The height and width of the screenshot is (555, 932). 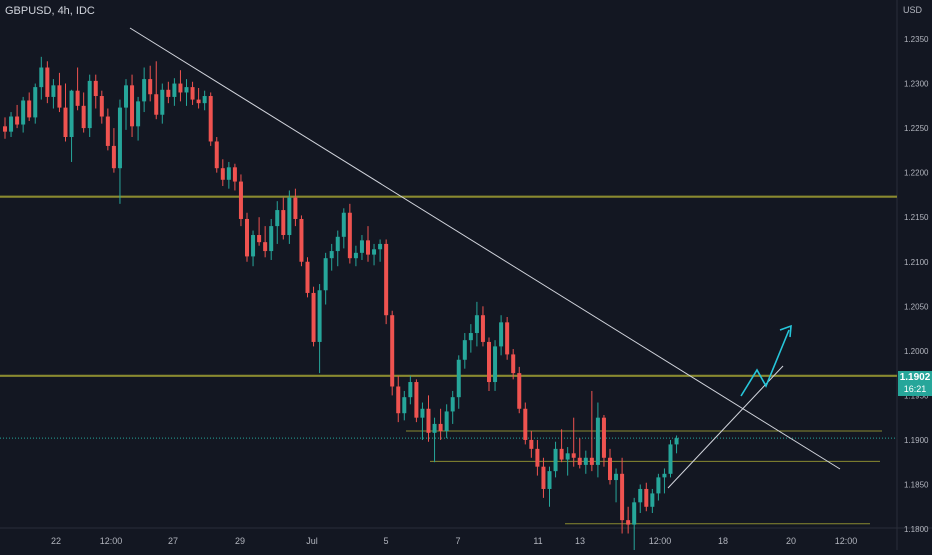 I want to click on last-price: 1.1902, so click(x=915, y=377).